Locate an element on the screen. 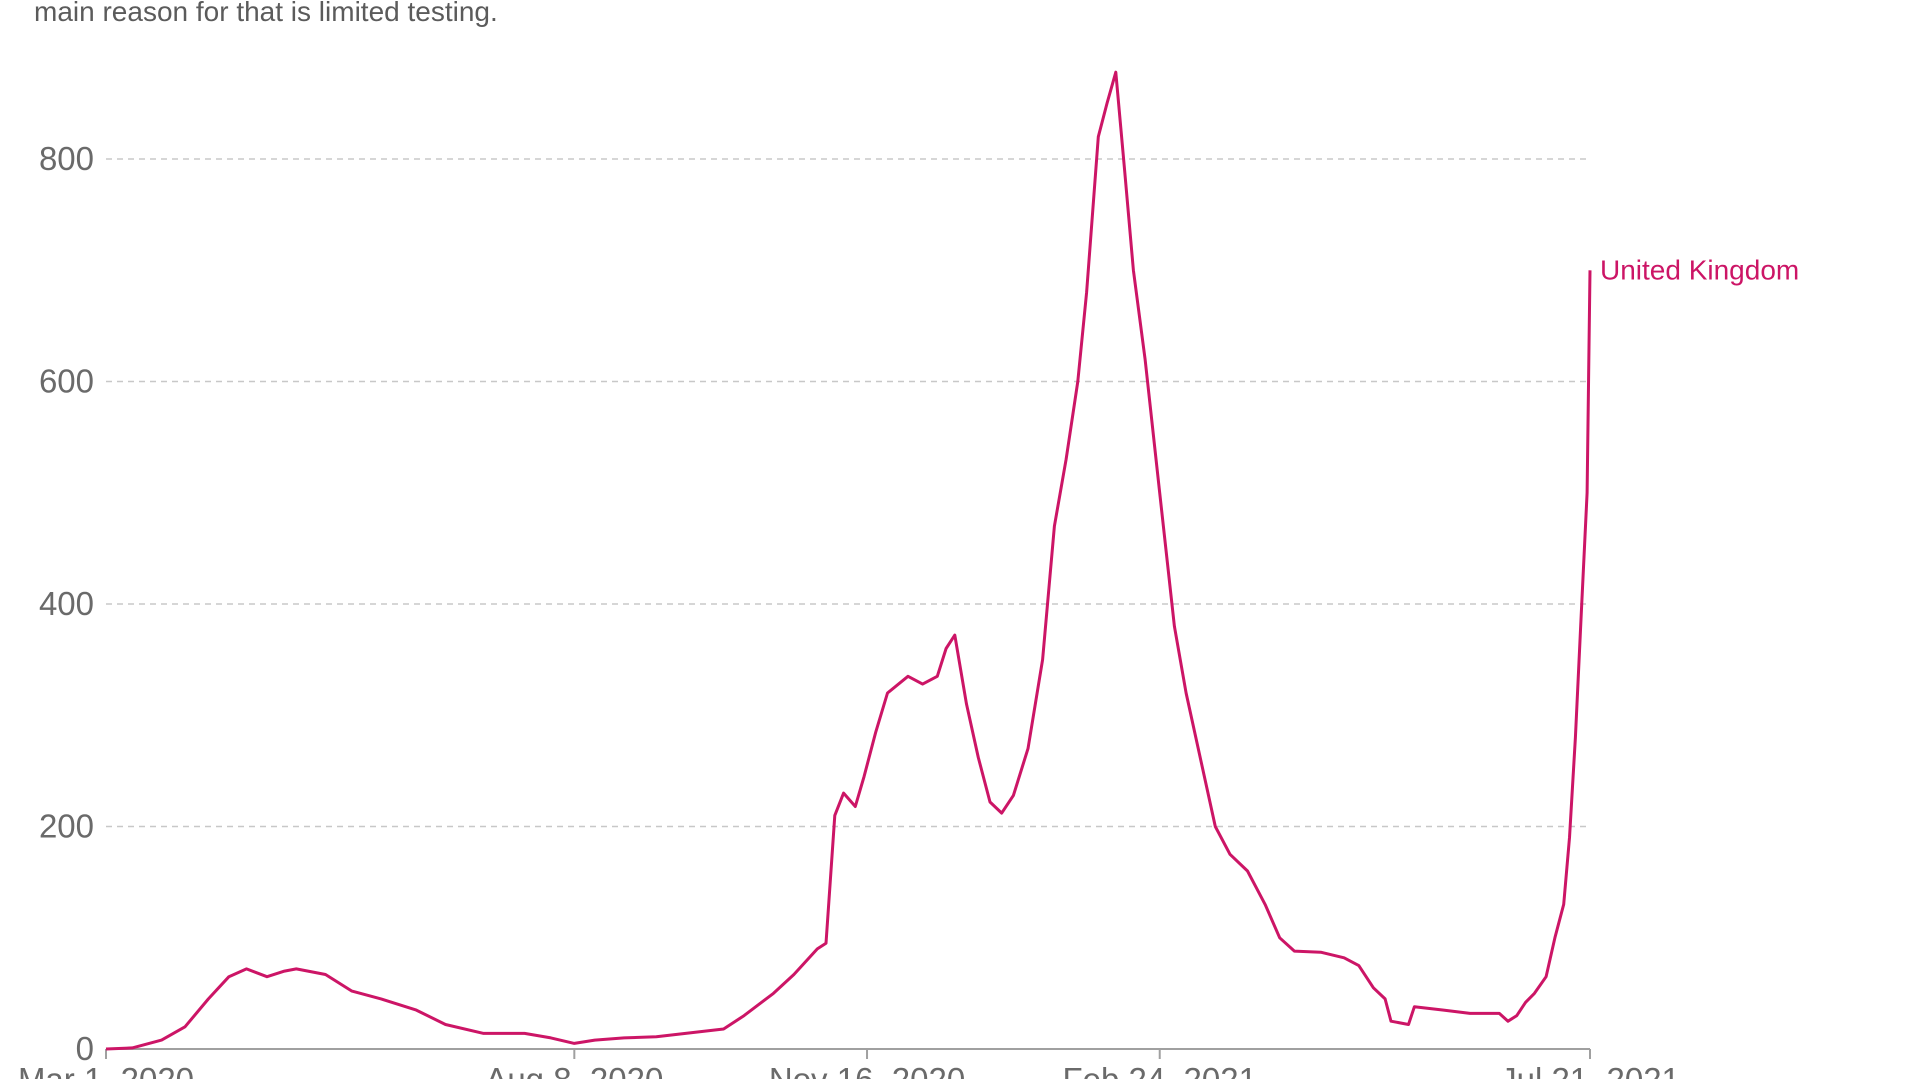 The width and height of the screenshot is (1920, 1079). y-axis-ticks: 0 200 400 600 800 is located at coordinates (66, 603).